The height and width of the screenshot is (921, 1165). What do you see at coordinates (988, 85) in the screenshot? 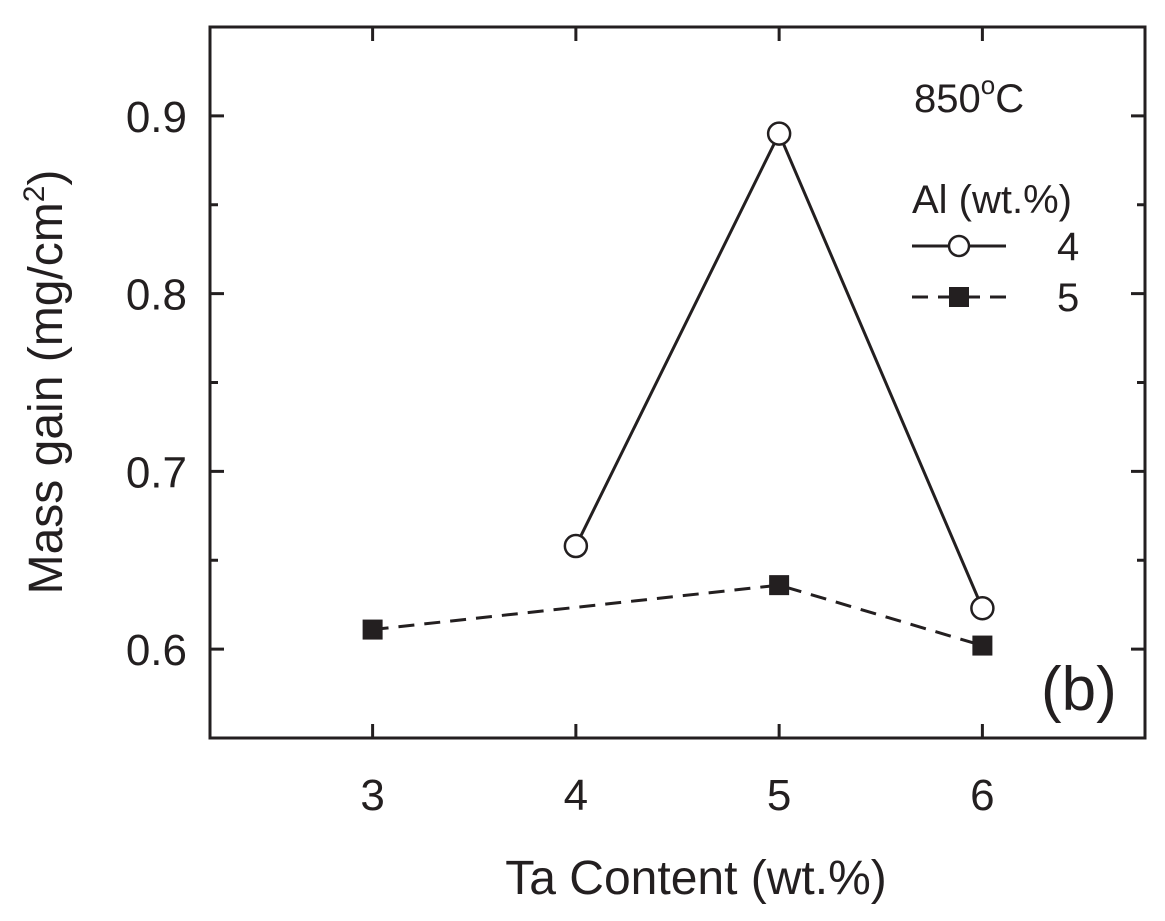
I see `degree-symbol: o` at bounding box center [988, 85].